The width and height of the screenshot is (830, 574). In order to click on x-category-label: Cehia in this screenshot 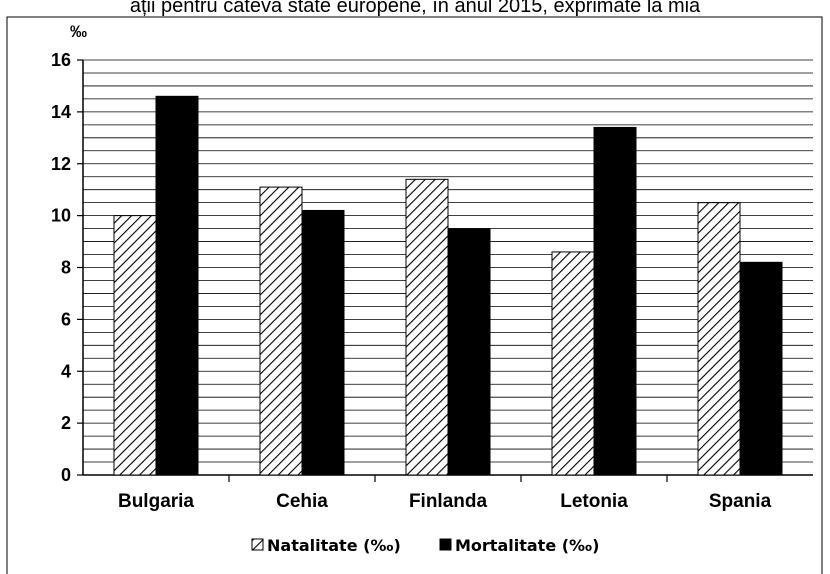, I will do `click(302, 501)`.